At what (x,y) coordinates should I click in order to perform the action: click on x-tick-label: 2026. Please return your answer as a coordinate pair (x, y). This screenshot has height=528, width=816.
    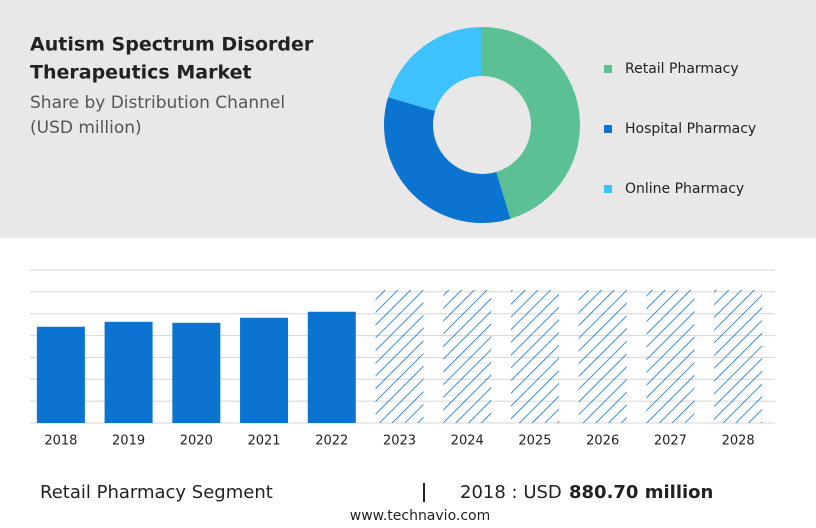
    Looking at the image, I should click on (602, 441).